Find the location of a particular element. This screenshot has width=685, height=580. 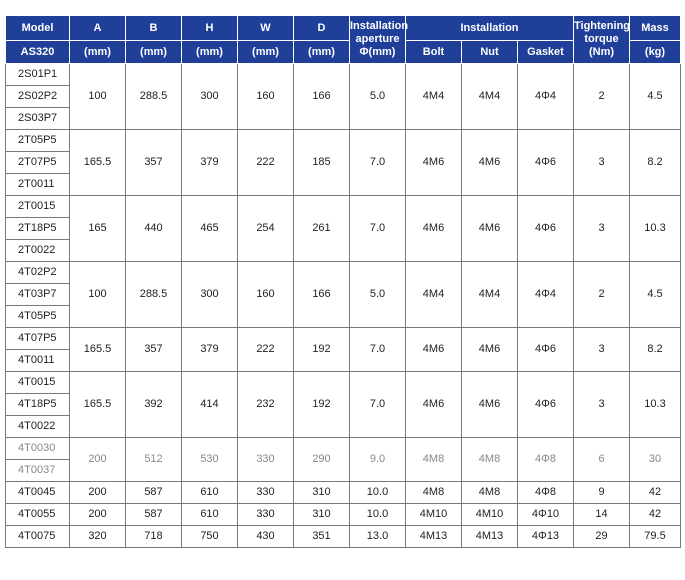

table-row: 4T0037 is located at coordinates (343, 470).